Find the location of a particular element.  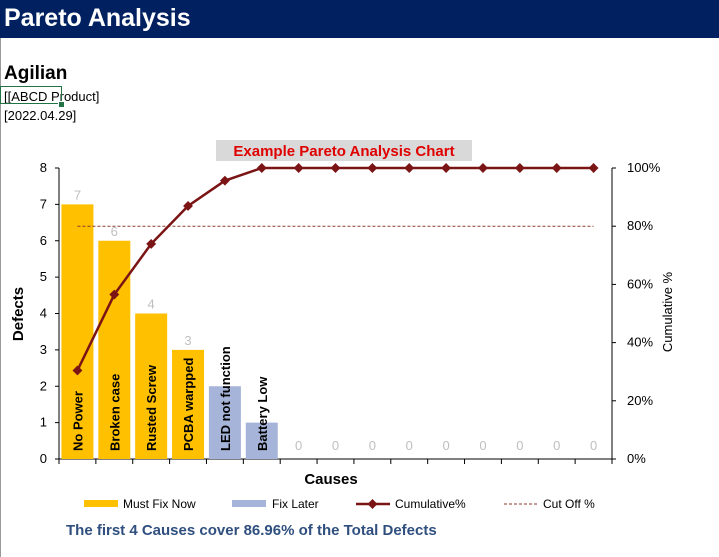

x-axis-title: Causes is located at coordinates (330, 479).